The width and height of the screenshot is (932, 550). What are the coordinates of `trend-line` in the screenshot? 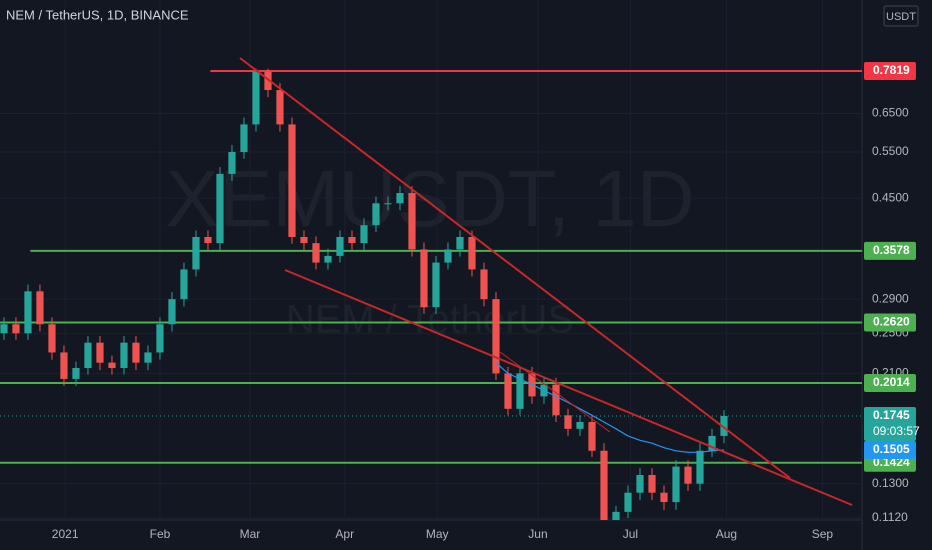 It's located at (555, 392).